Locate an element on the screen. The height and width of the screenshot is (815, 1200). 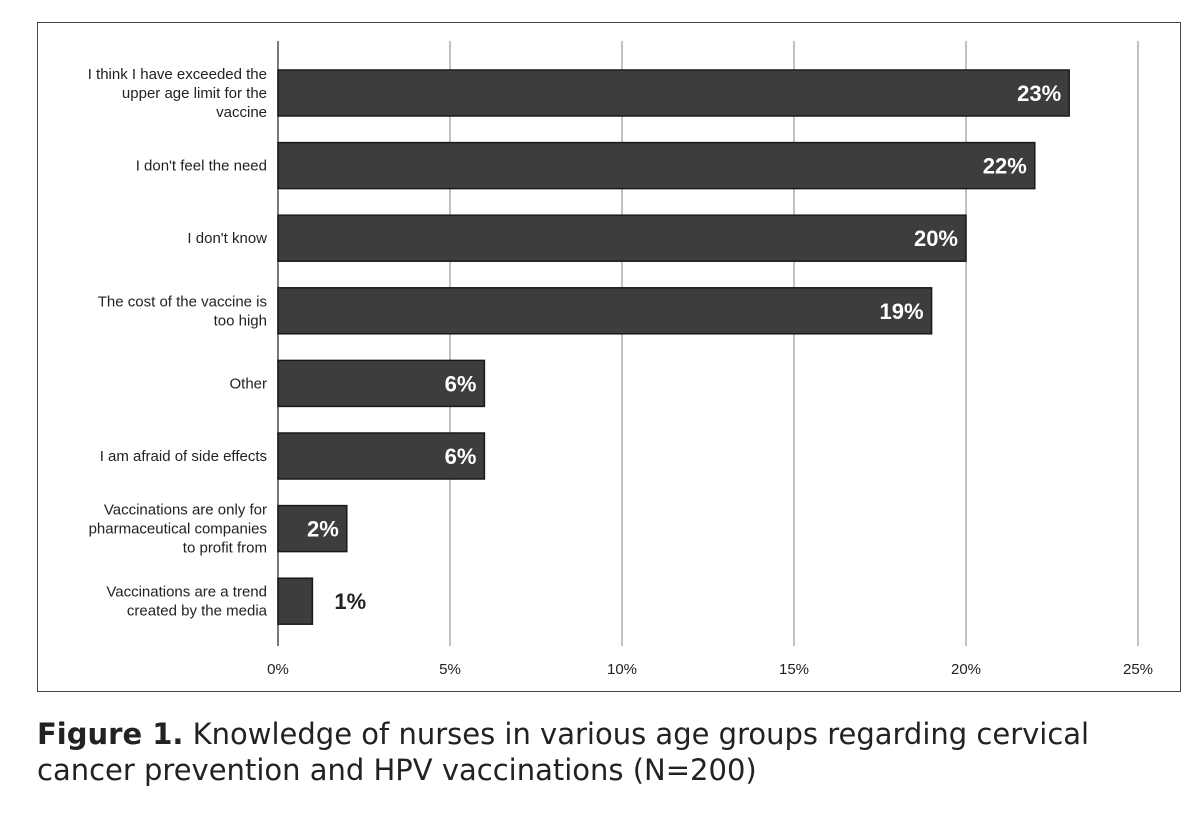
category-label: I am afraid of side effects is located at coordinates (183, 456).